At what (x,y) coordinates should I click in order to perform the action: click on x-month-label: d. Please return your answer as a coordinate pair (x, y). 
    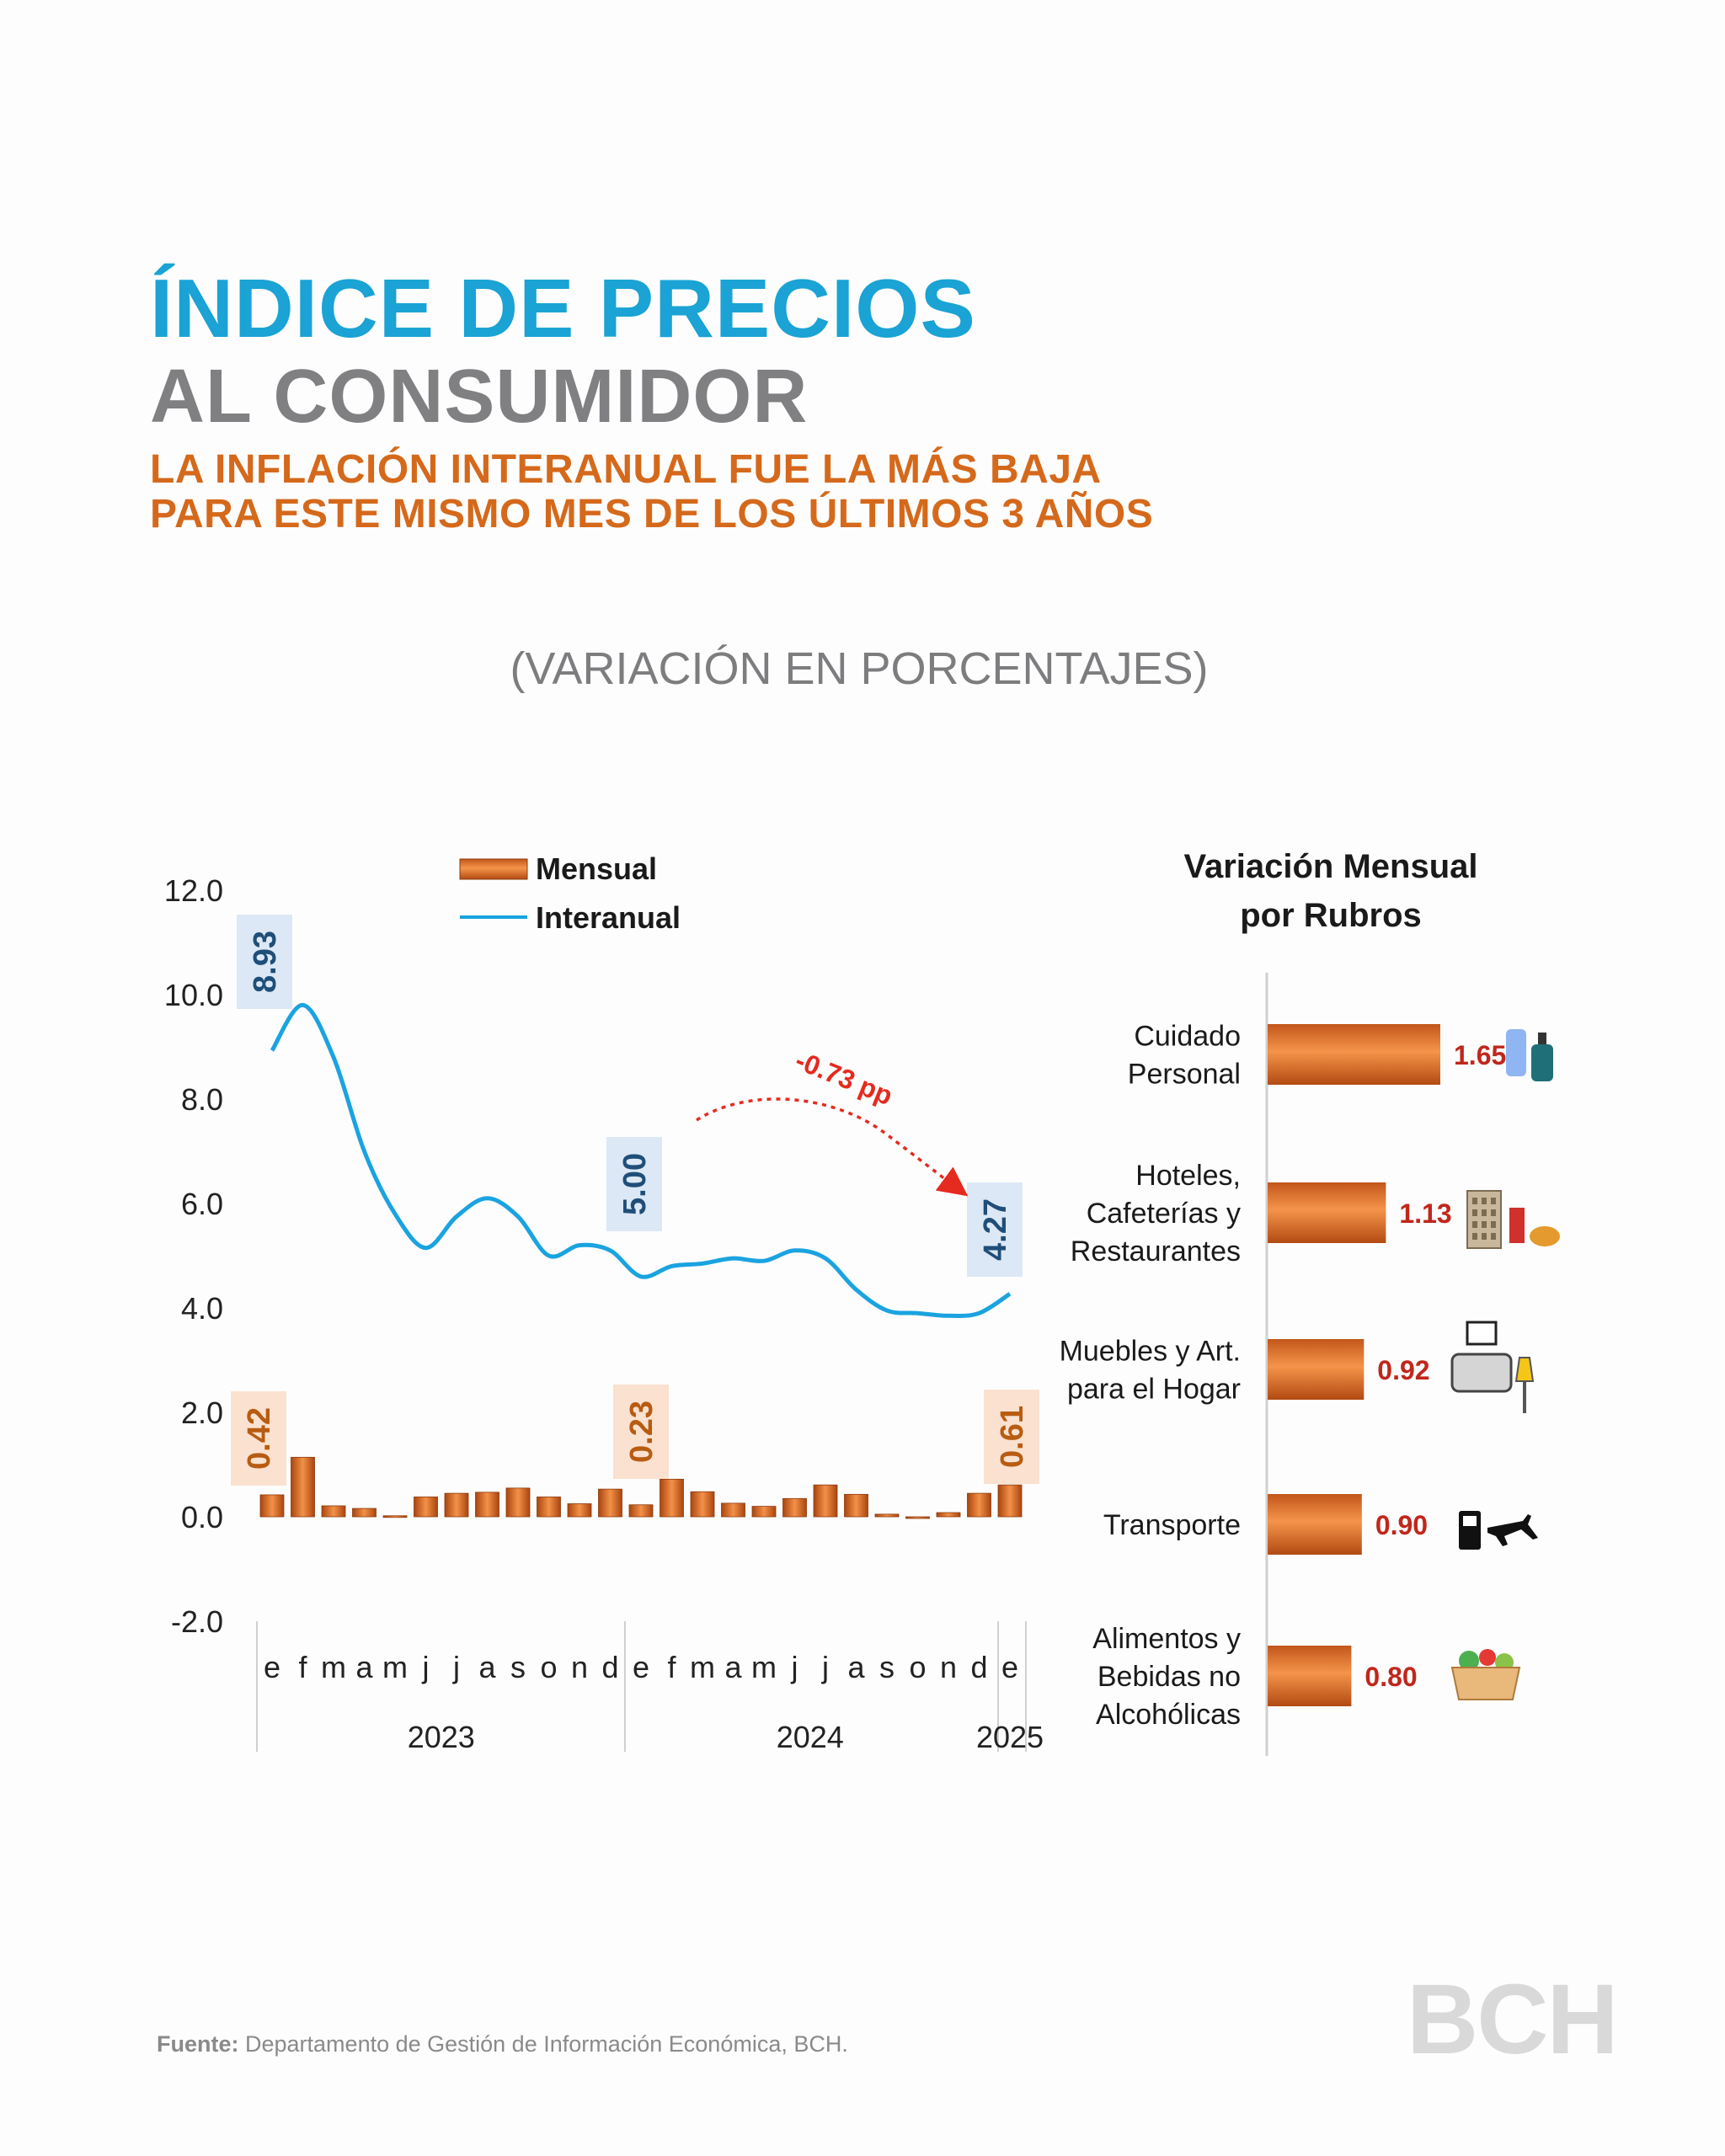
    Looking at the image, I should click on (978, 1667).